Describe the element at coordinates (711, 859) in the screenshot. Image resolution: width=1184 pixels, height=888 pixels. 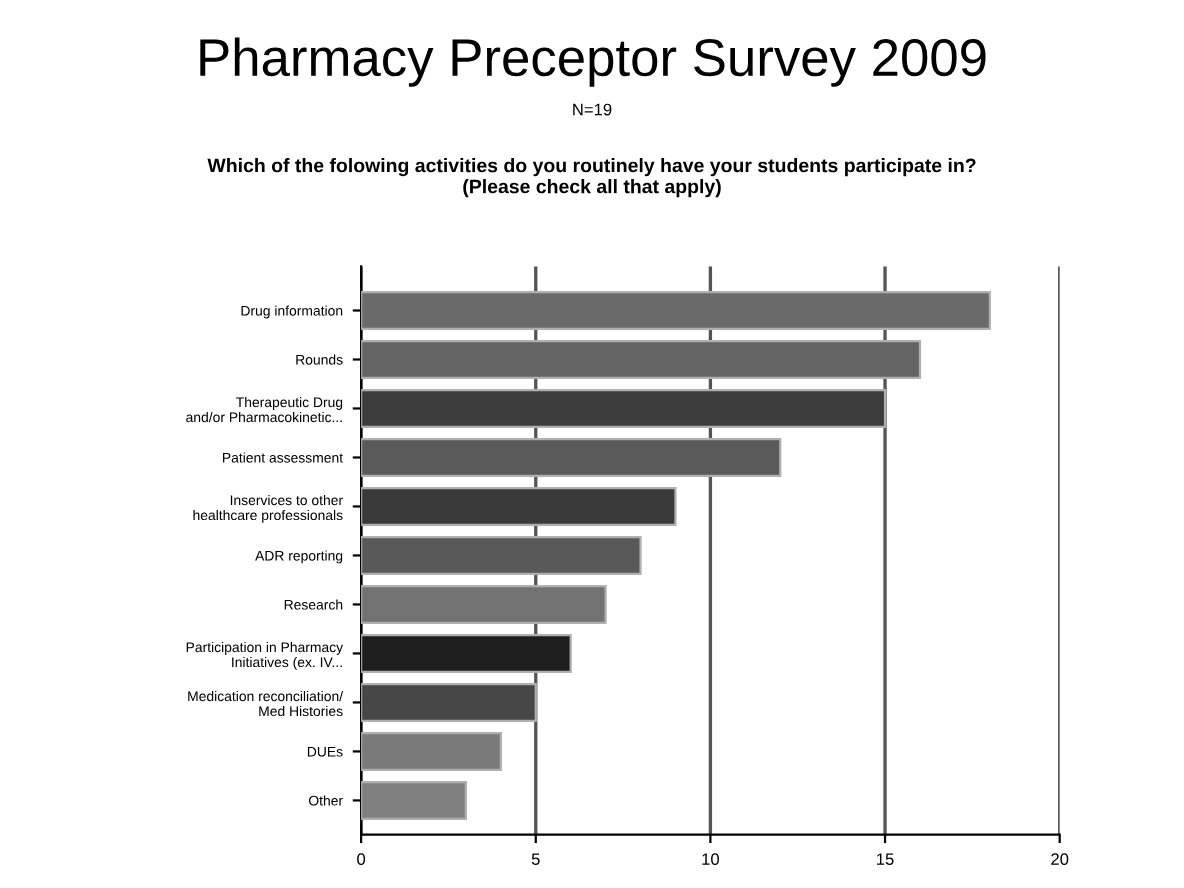
I see `x-tick-label: 10` at that location.